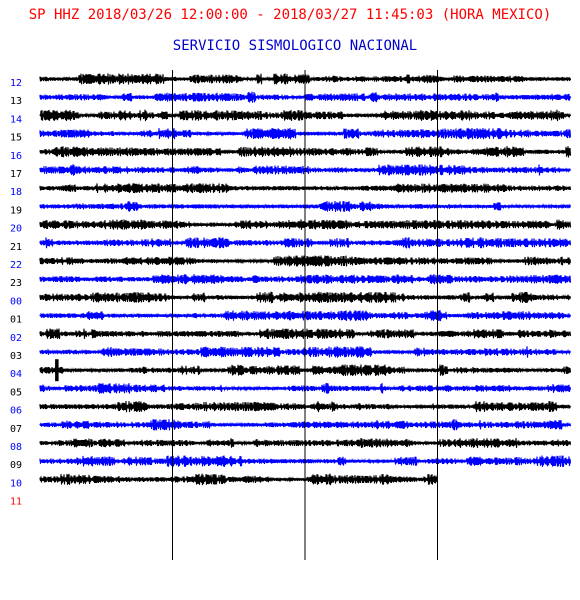 The image size is (580, 600). I want to click on hour-label-21: 21, so click(16, 247).